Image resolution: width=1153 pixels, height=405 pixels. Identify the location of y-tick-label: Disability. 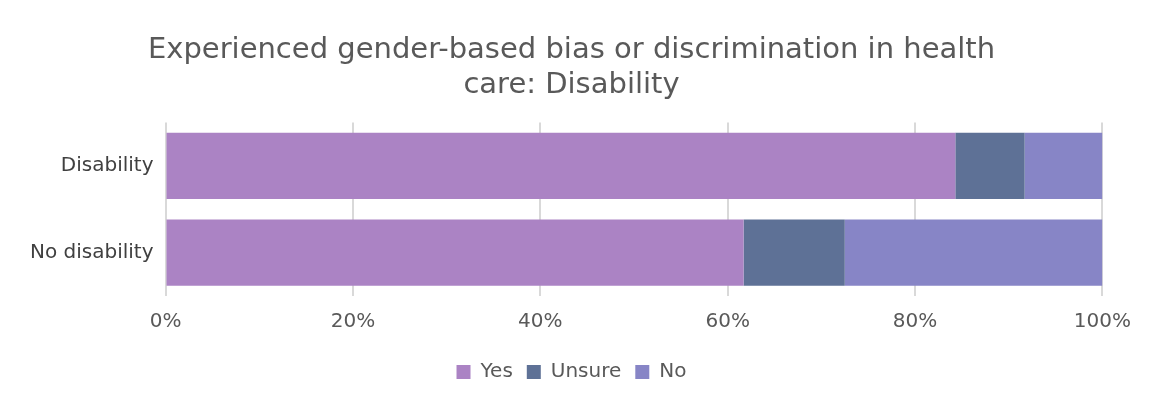
(107, 164).